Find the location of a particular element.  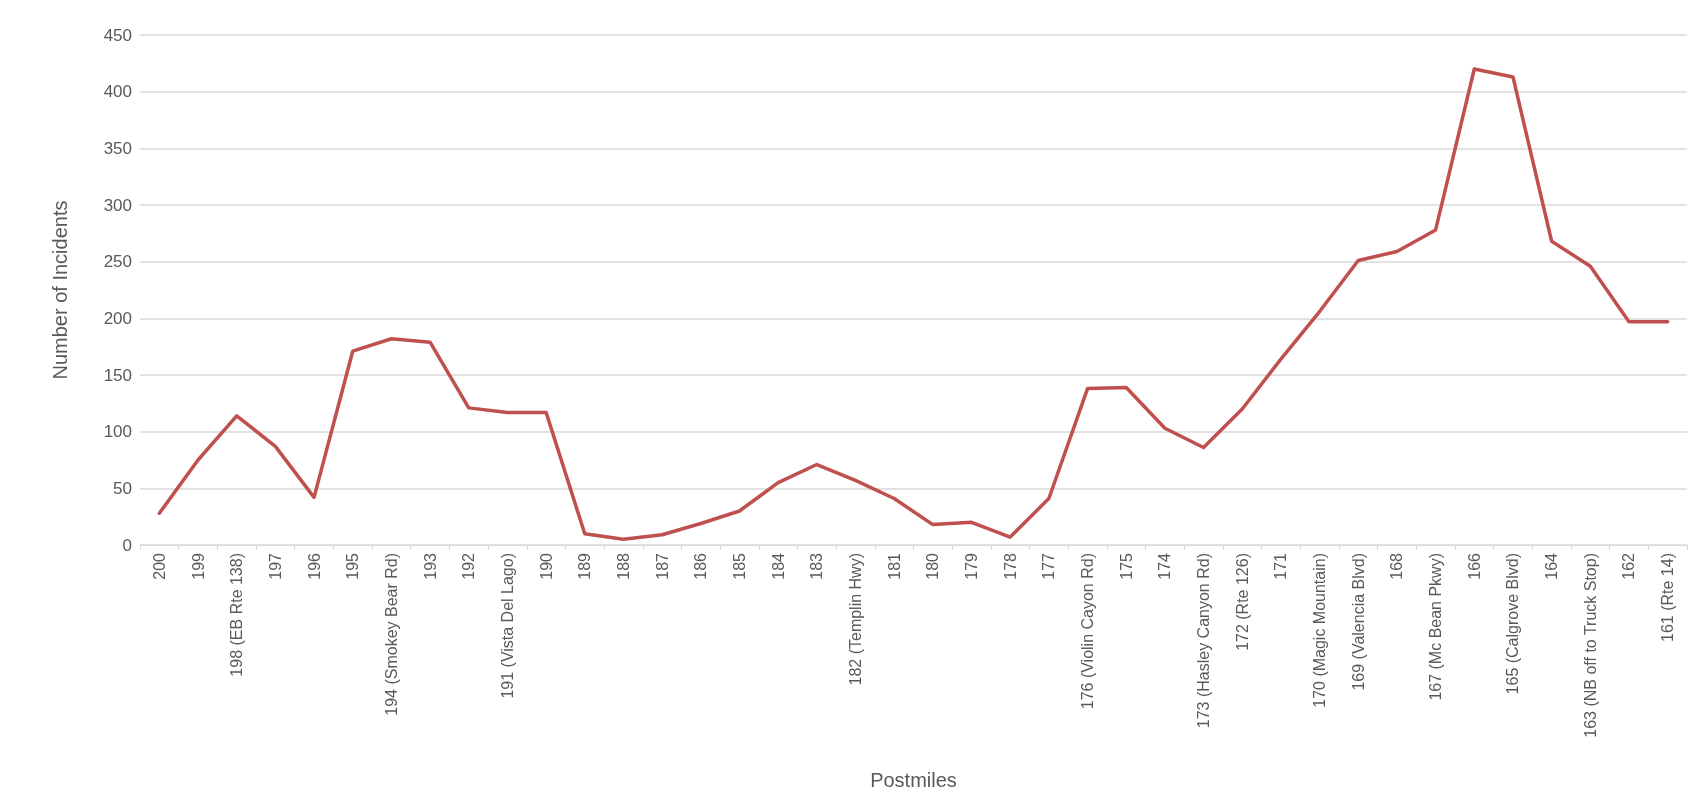

x-tick-label: 171 is located at coordinates (1281, 566).